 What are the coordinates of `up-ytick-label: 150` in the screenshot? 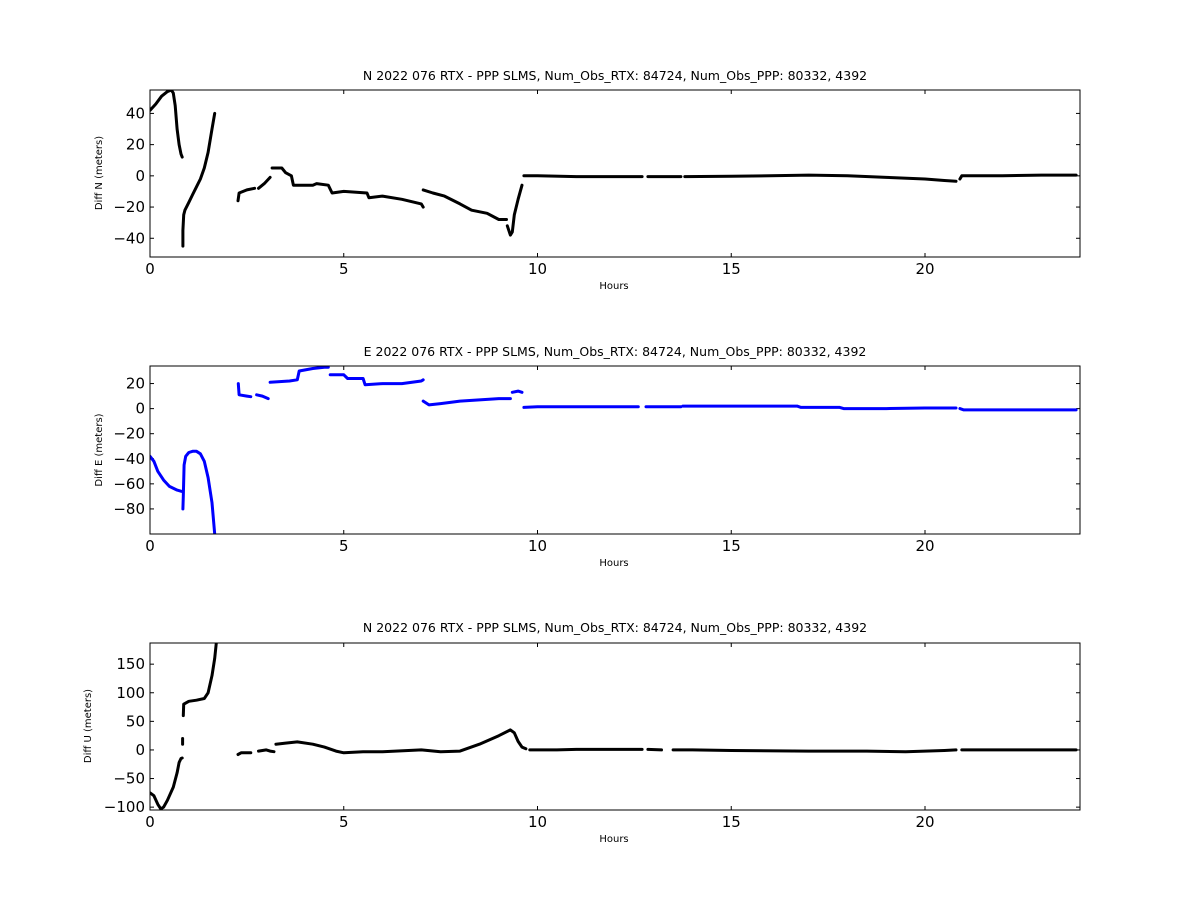 It's located at (130, 664).